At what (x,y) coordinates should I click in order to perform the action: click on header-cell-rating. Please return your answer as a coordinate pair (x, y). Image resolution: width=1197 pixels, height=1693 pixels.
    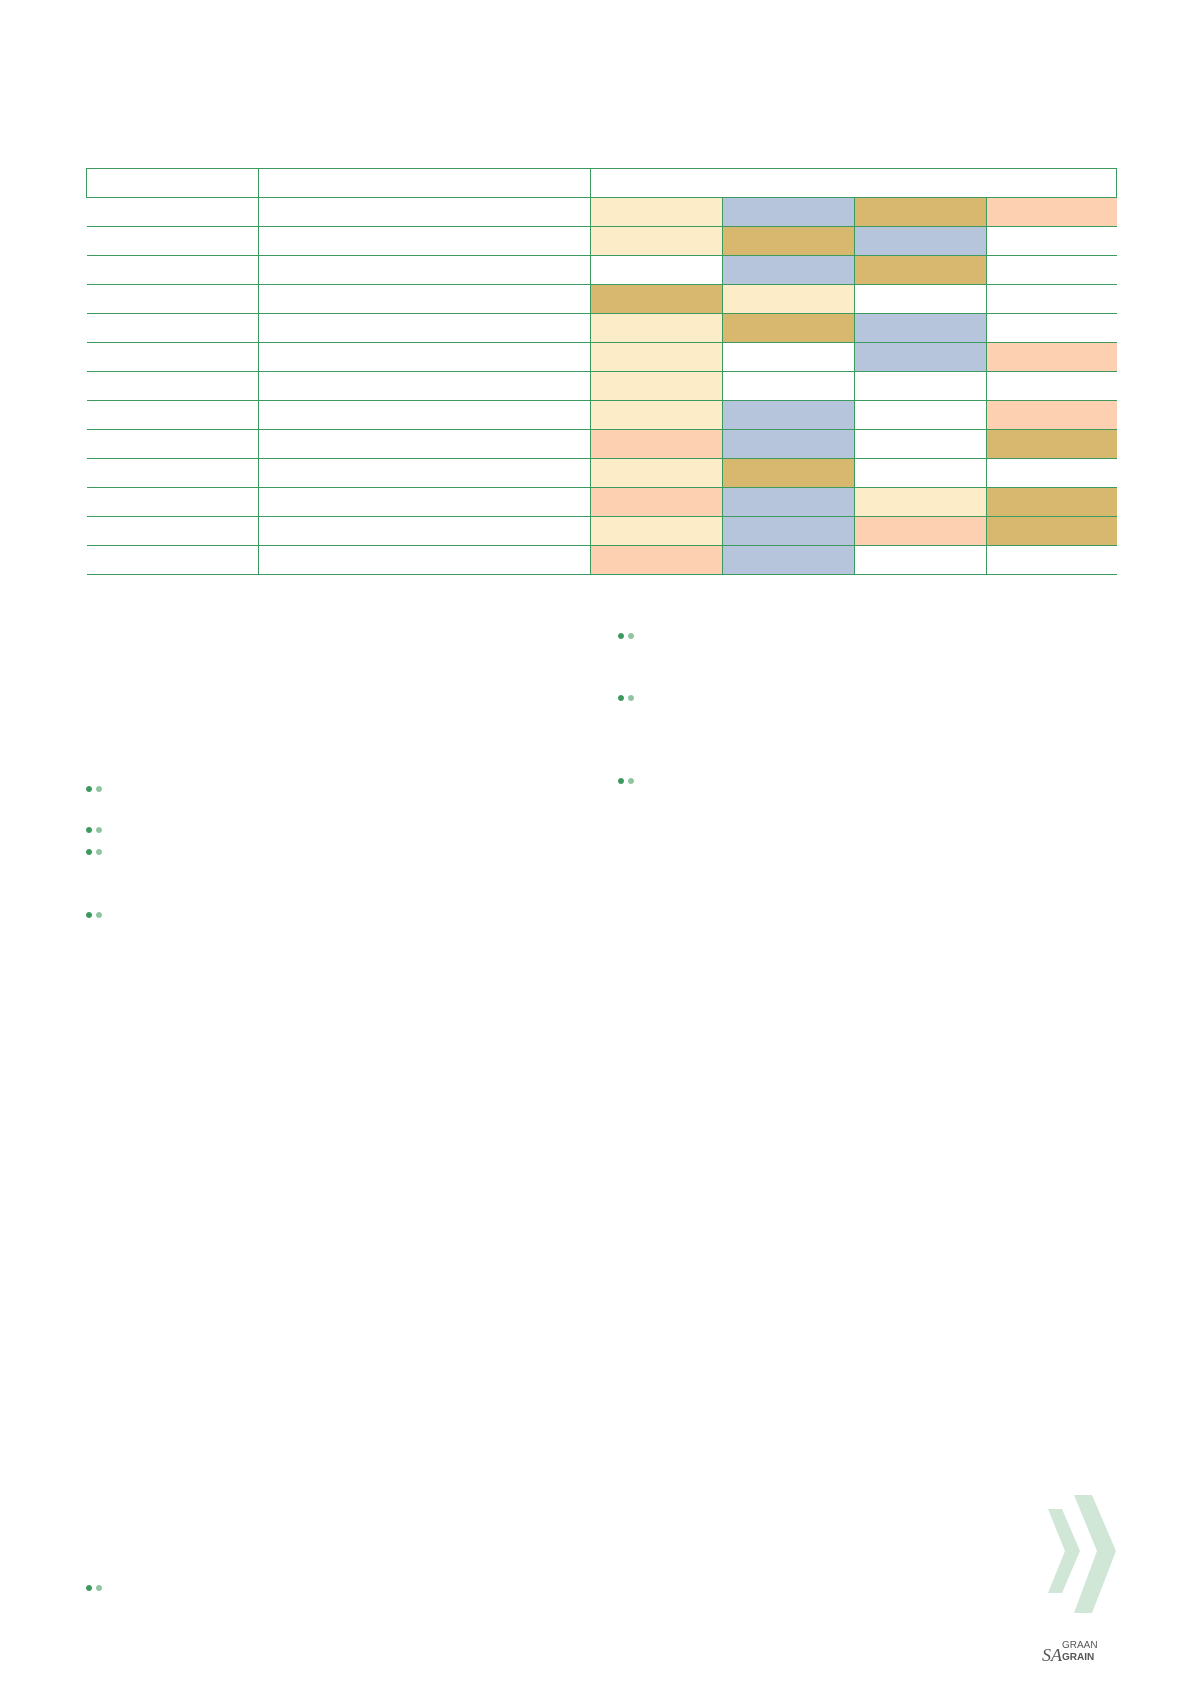
    Looking at the image, I should click on (853, 183).